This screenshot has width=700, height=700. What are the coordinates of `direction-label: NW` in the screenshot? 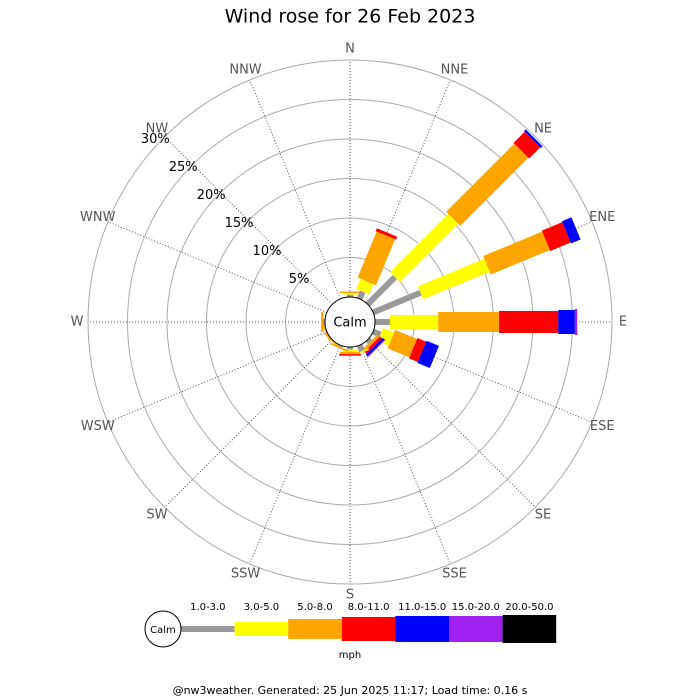 It's located at (157, 128).